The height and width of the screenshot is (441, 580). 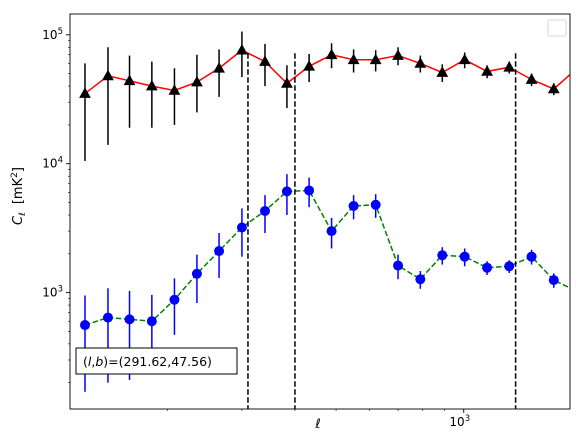 I want to click on annotation-text: (l,b)=(291.62,47.56), so click(x=147, y=361).